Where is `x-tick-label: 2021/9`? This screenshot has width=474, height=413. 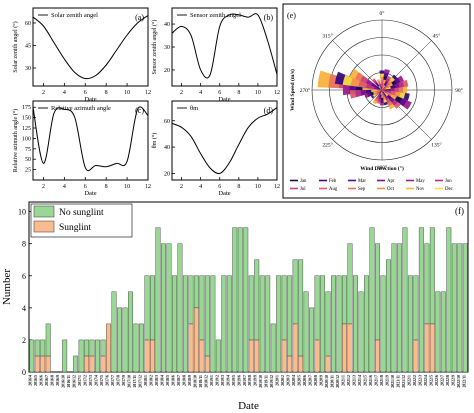 x-tick-label: 2021/9 is located at coordinates (387, 380).